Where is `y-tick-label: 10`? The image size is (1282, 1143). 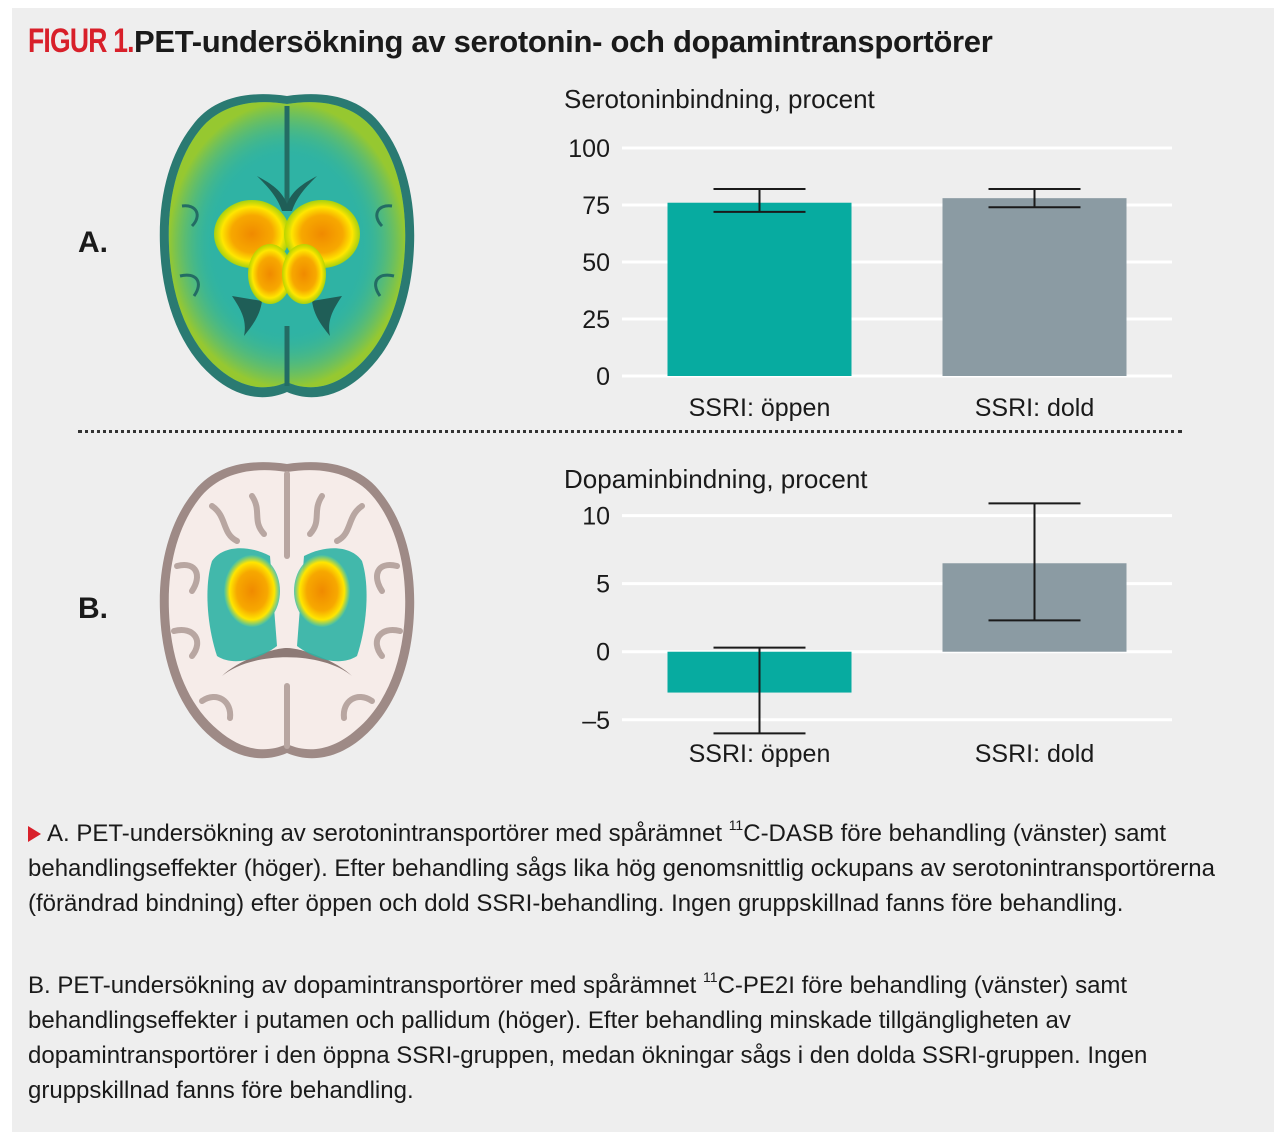 y-tick-label: 10 is located at coordinates (596, 517).